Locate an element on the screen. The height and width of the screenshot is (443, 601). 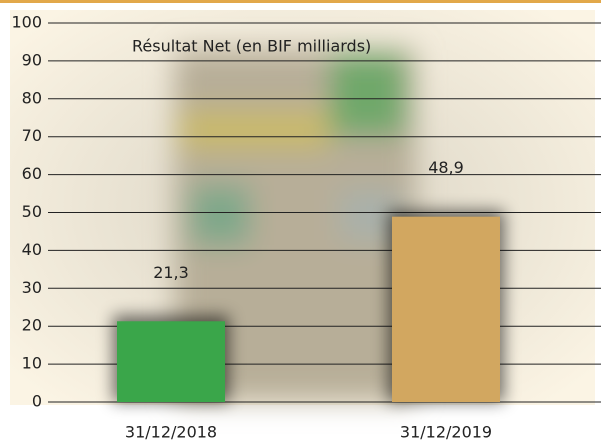
y-tick-label: 60 is located at coordinates (32, 173).